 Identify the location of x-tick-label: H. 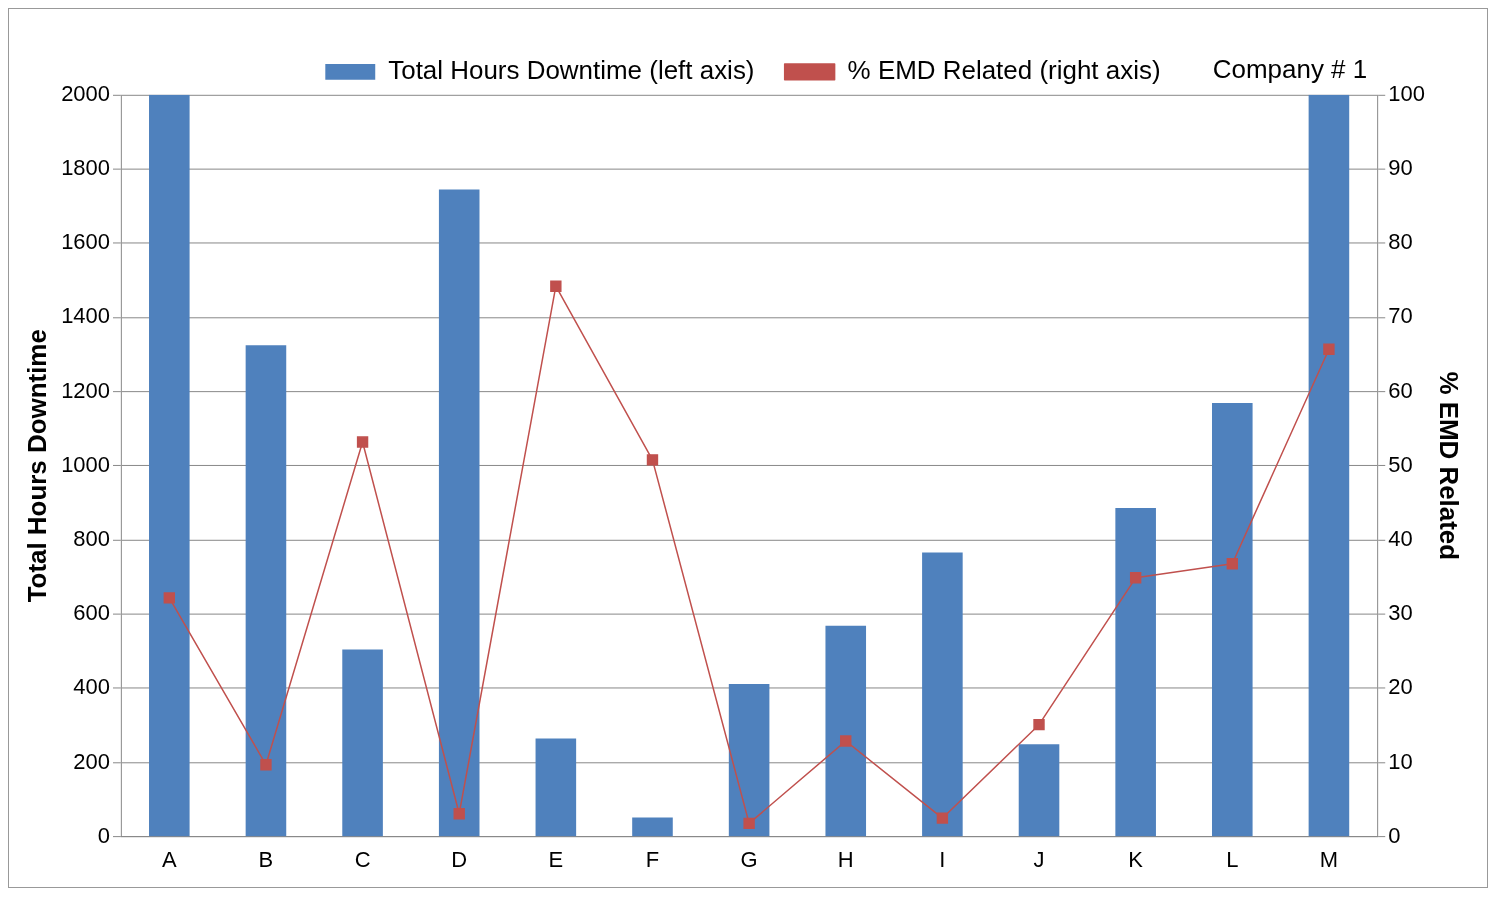
(845, 859).